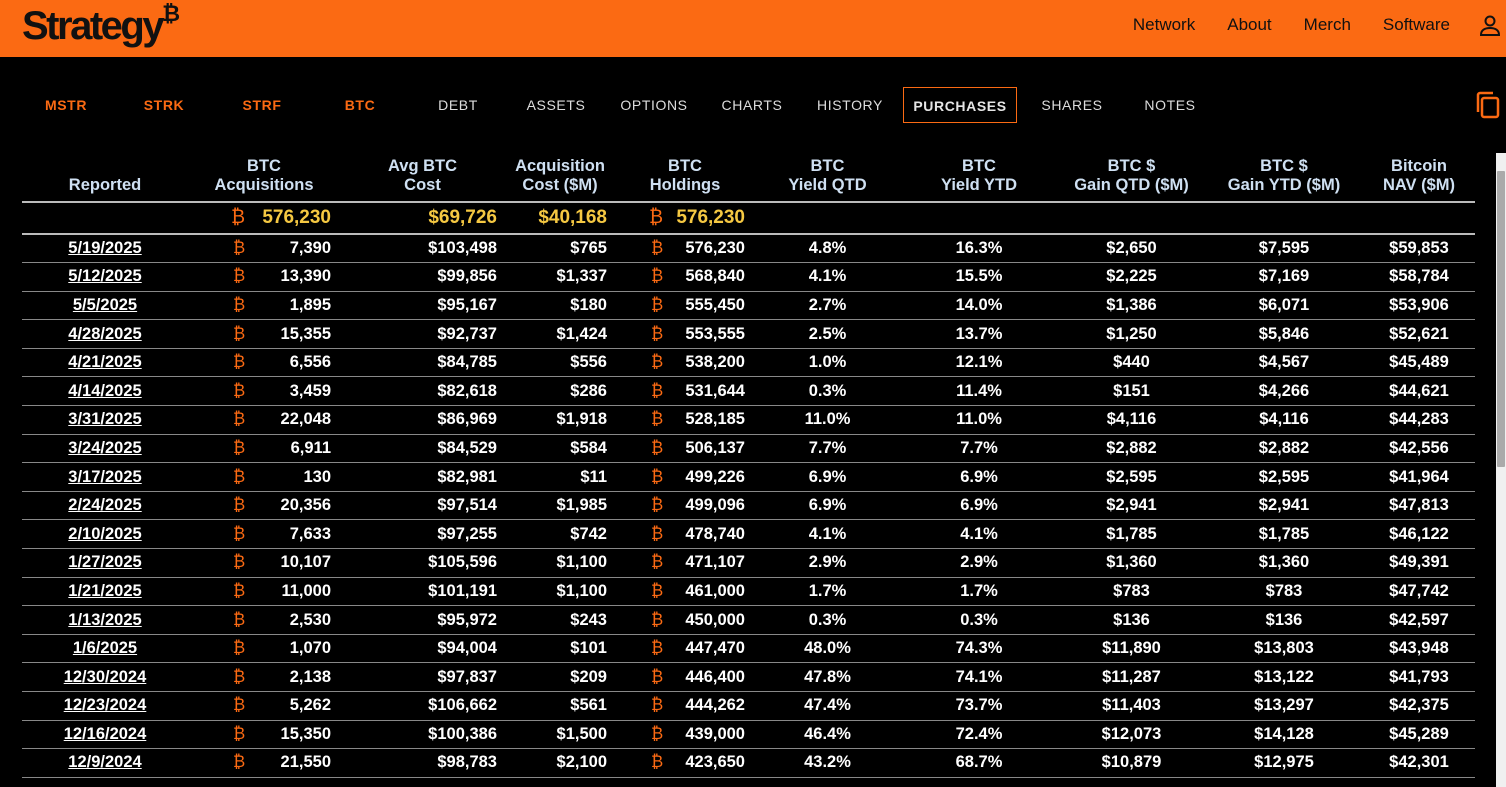 The image size is (1506, 787). What do you see at coordinates (264, 762) in the screenshot?
I see `btc-amount: ₿ 21,550` at bounding box center [264, 762].